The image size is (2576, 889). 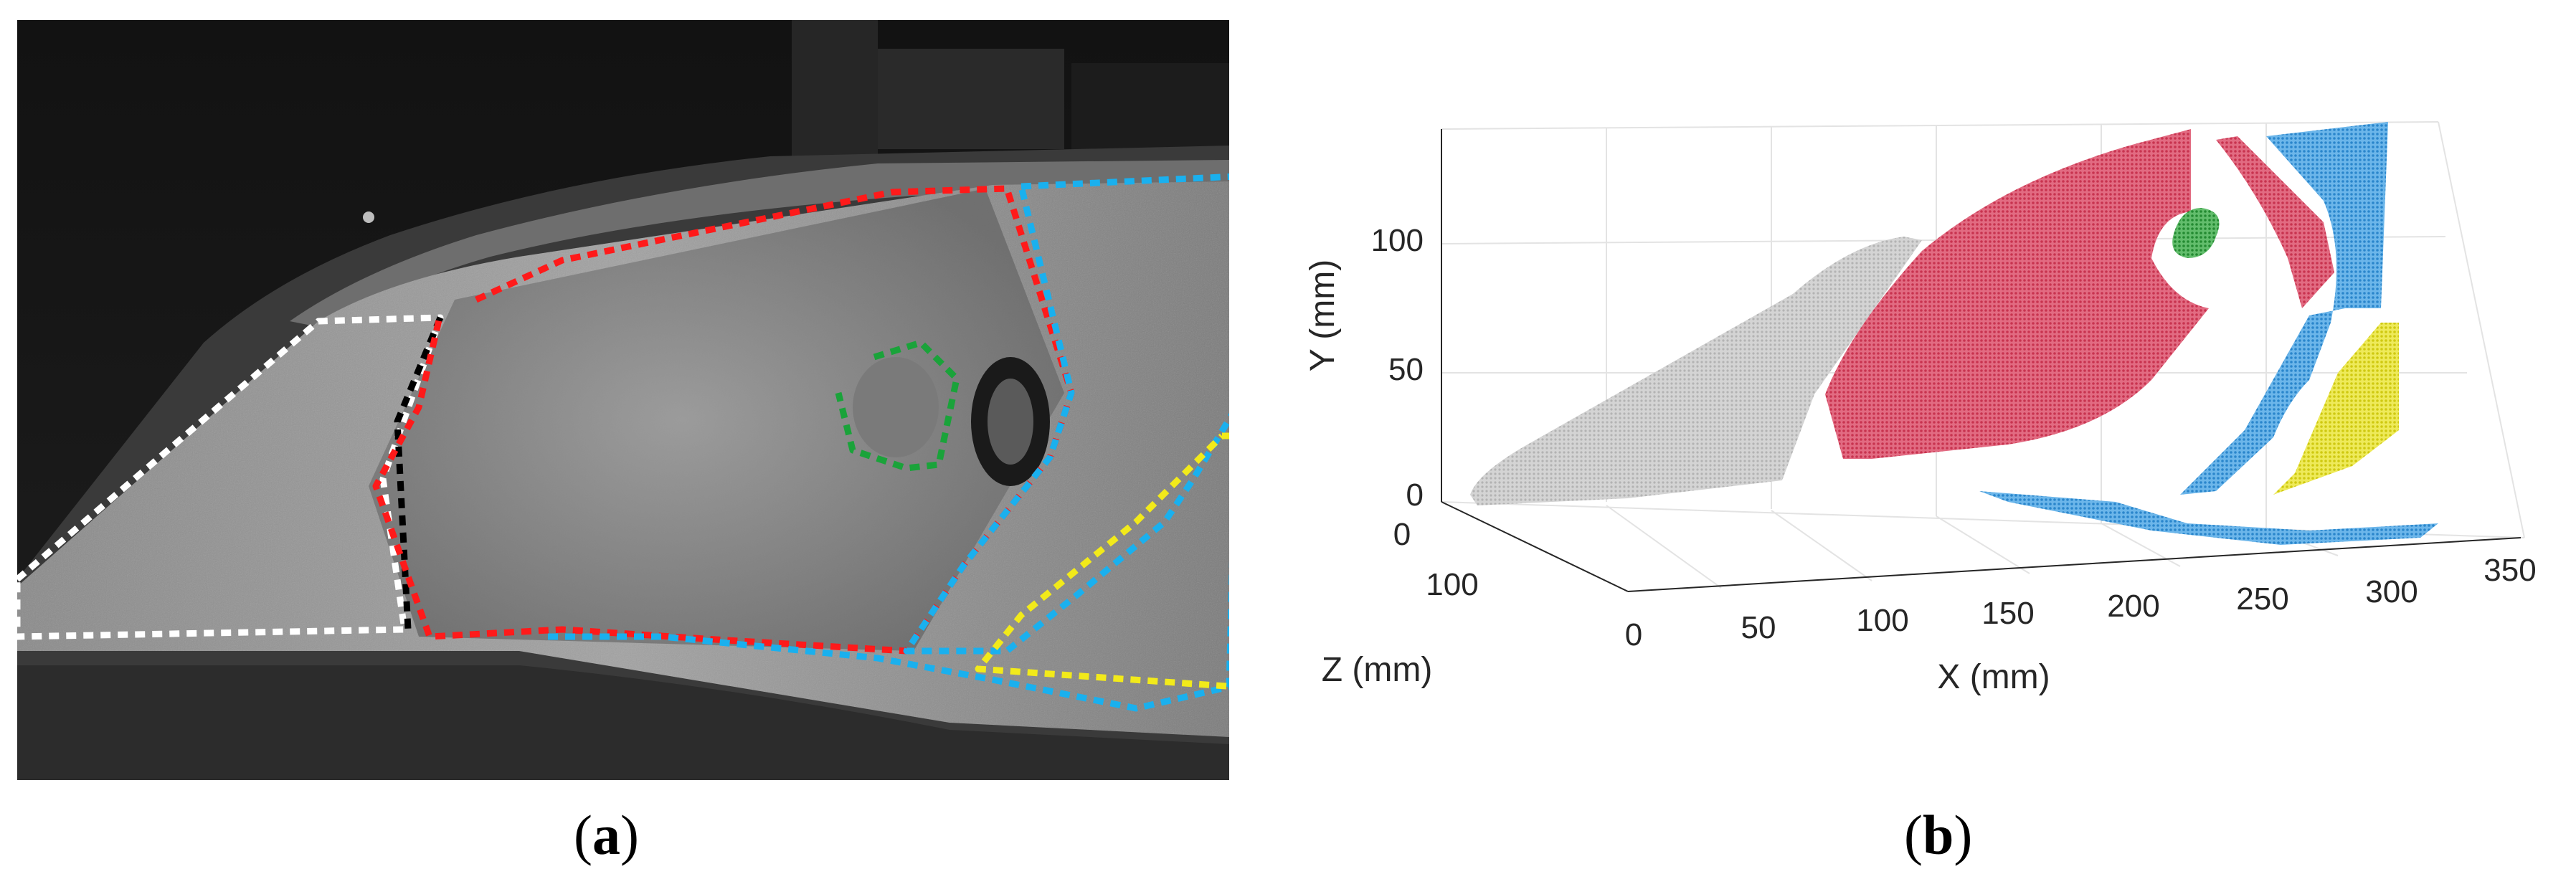 What do you see at coordinates (1993, 677) in the screenshot?
I see `x-axis-label: X (mm)` at bounding box center [1993, 677].